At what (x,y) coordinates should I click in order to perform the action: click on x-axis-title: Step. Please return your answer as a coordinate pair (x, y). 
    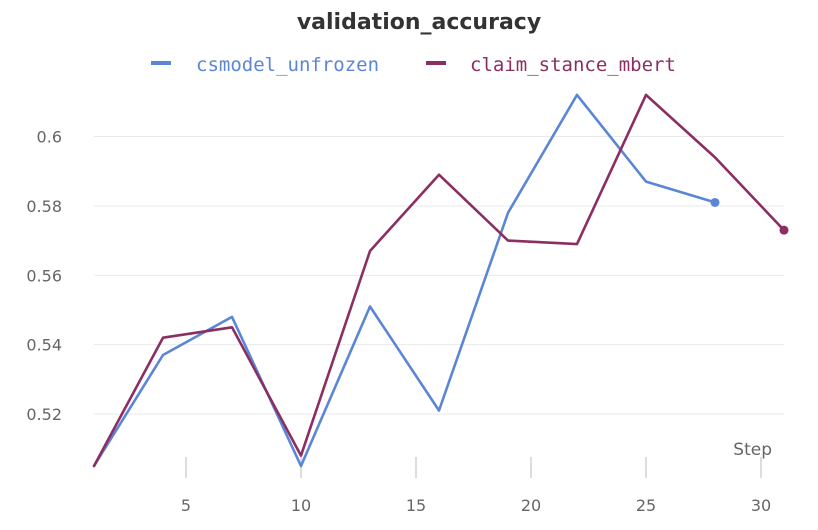
    Looking at the image, I should click on (752, 450).